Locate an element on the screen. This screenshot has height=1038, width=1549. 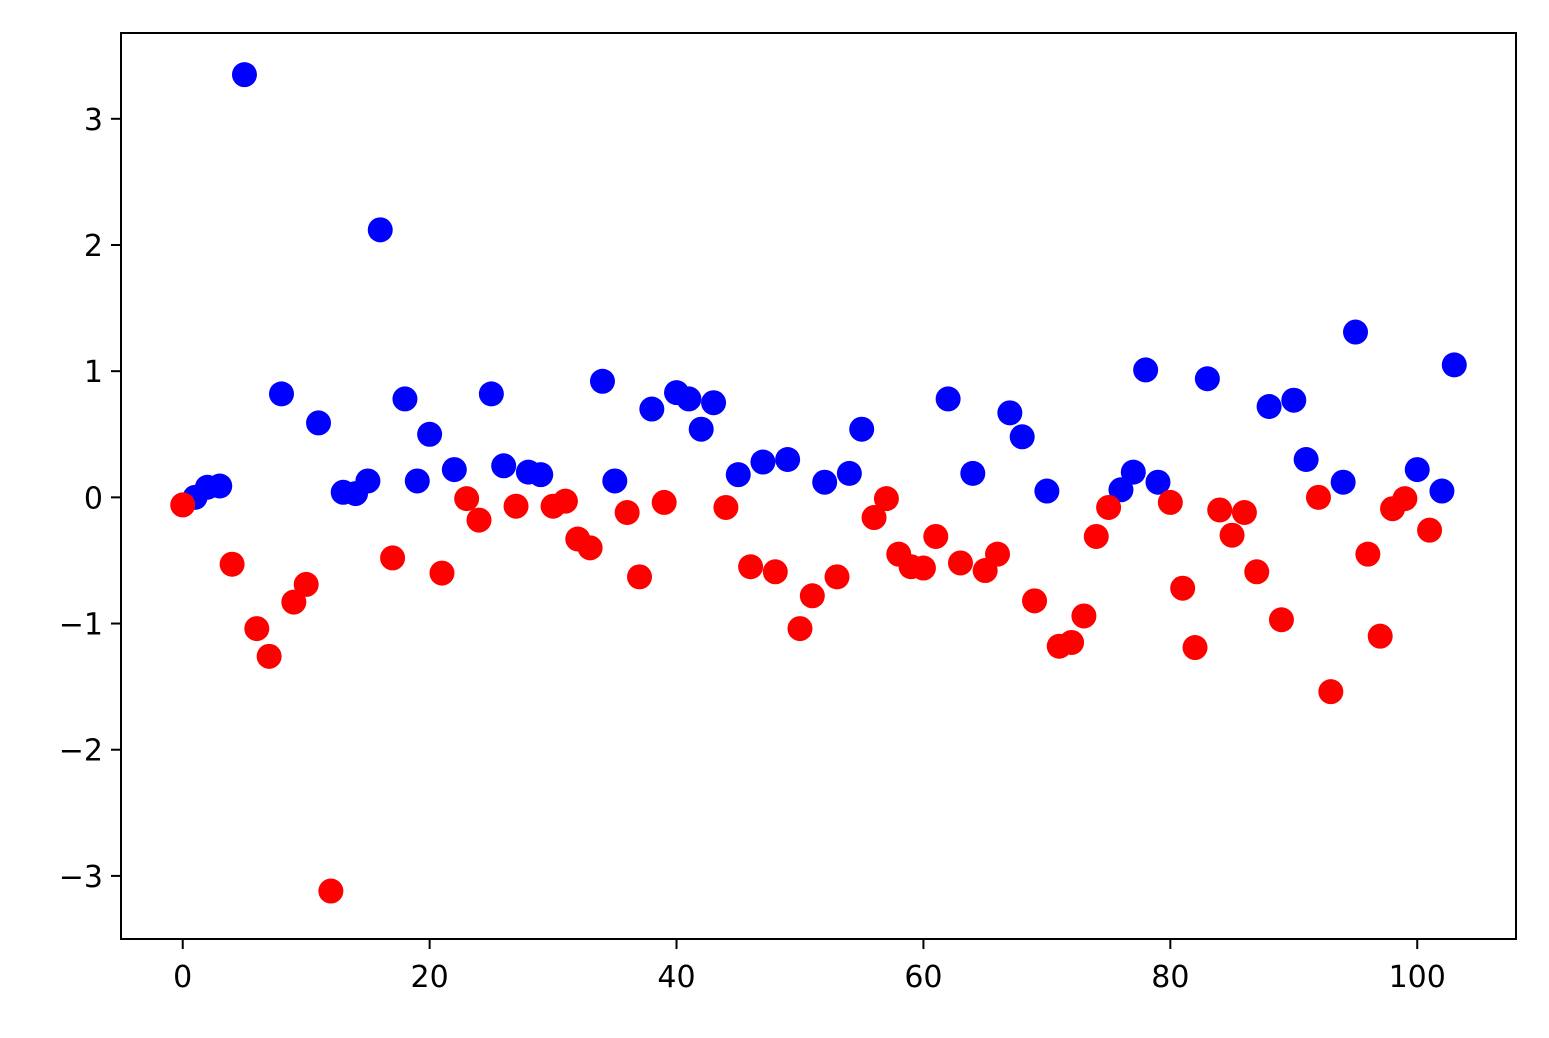
y-tick-label: 3 is located at coordinates (93, 120).